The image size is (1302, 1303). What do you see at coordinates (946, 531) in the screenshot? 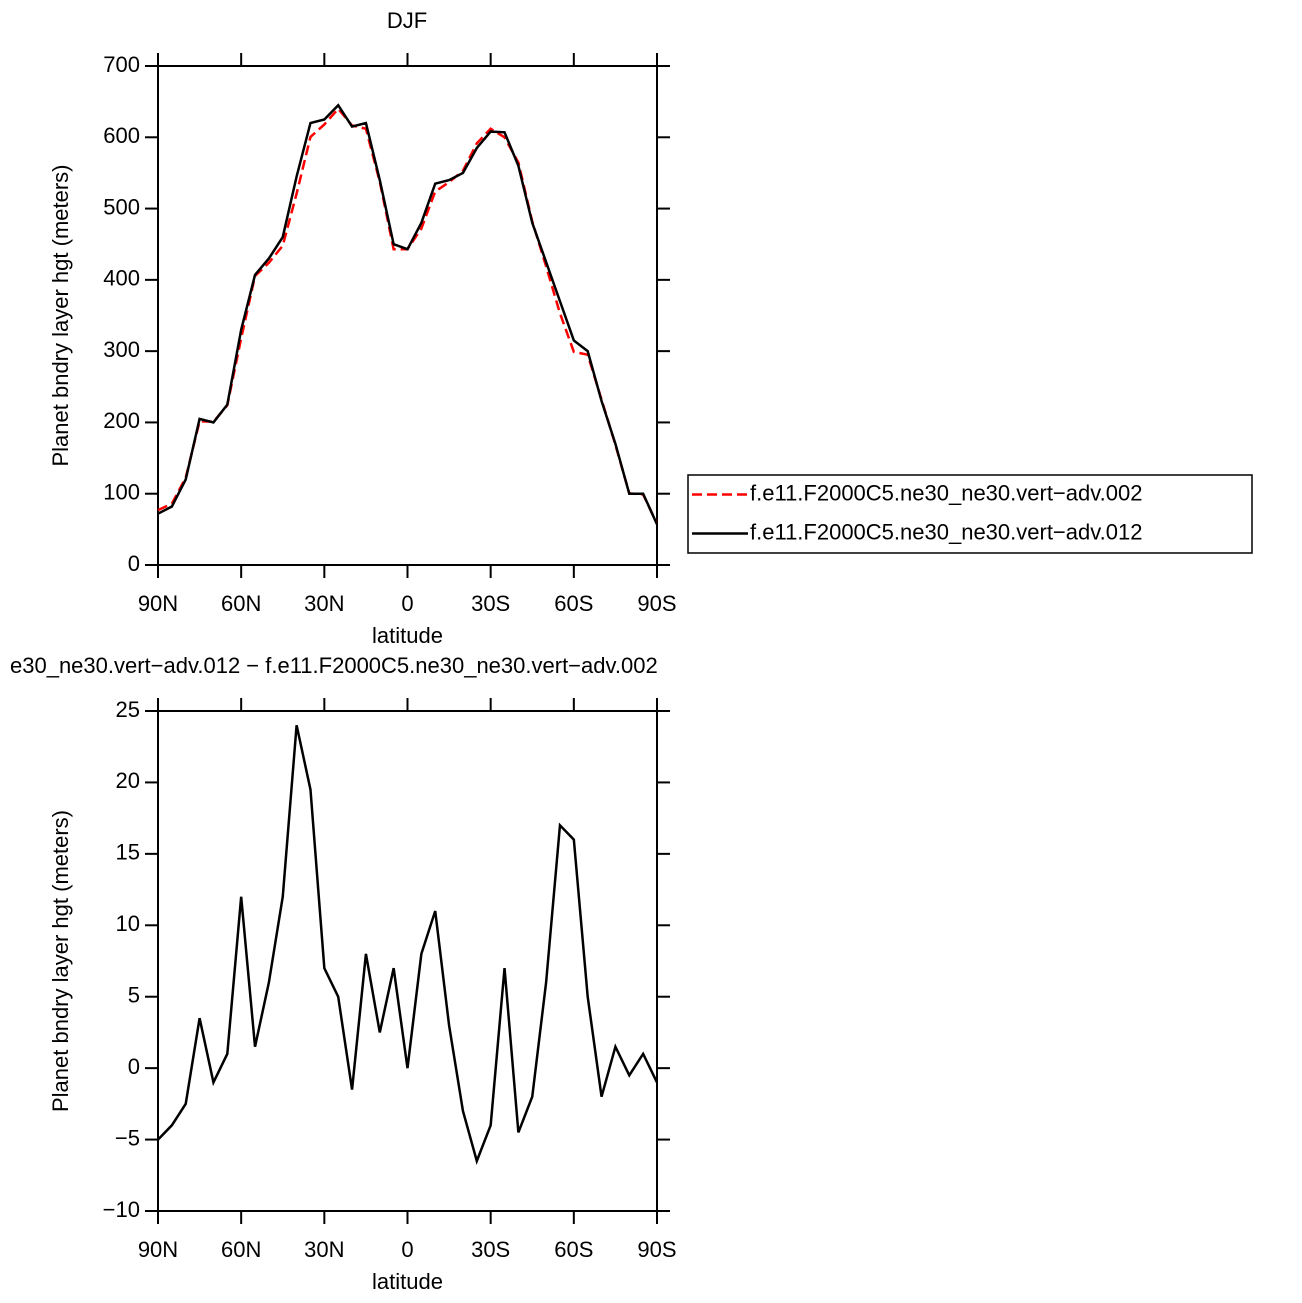
I see `legend-label: f.e11.F2000C5.ne30_ne30.vert−adv.012` at bounding box center [946, 531].